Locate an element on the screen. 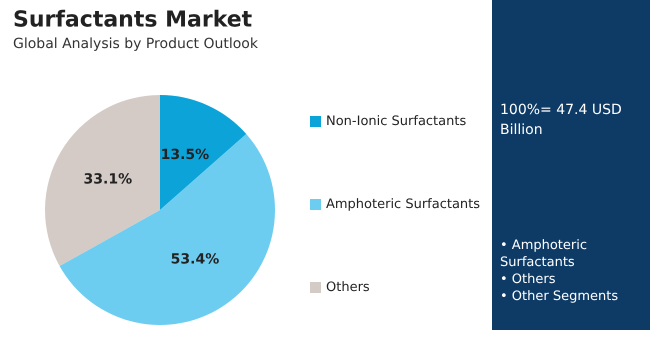  data-label: 13.5% is located at coordinates (185, 154).